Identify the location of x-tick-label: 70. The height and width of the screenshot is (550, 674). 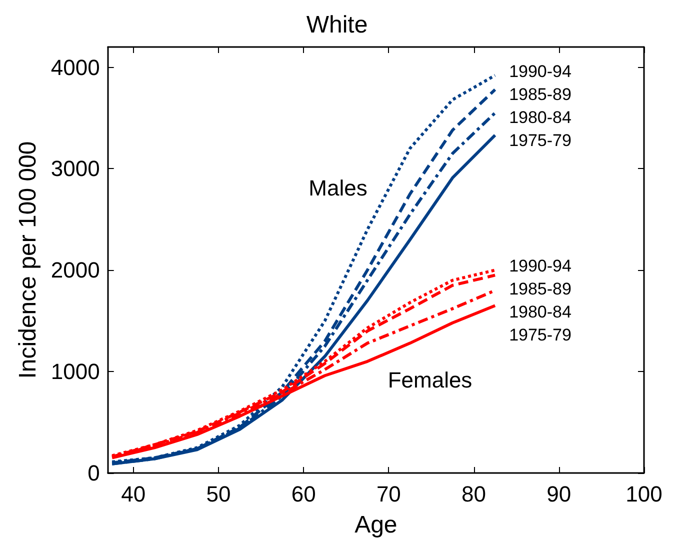
(388, 494).